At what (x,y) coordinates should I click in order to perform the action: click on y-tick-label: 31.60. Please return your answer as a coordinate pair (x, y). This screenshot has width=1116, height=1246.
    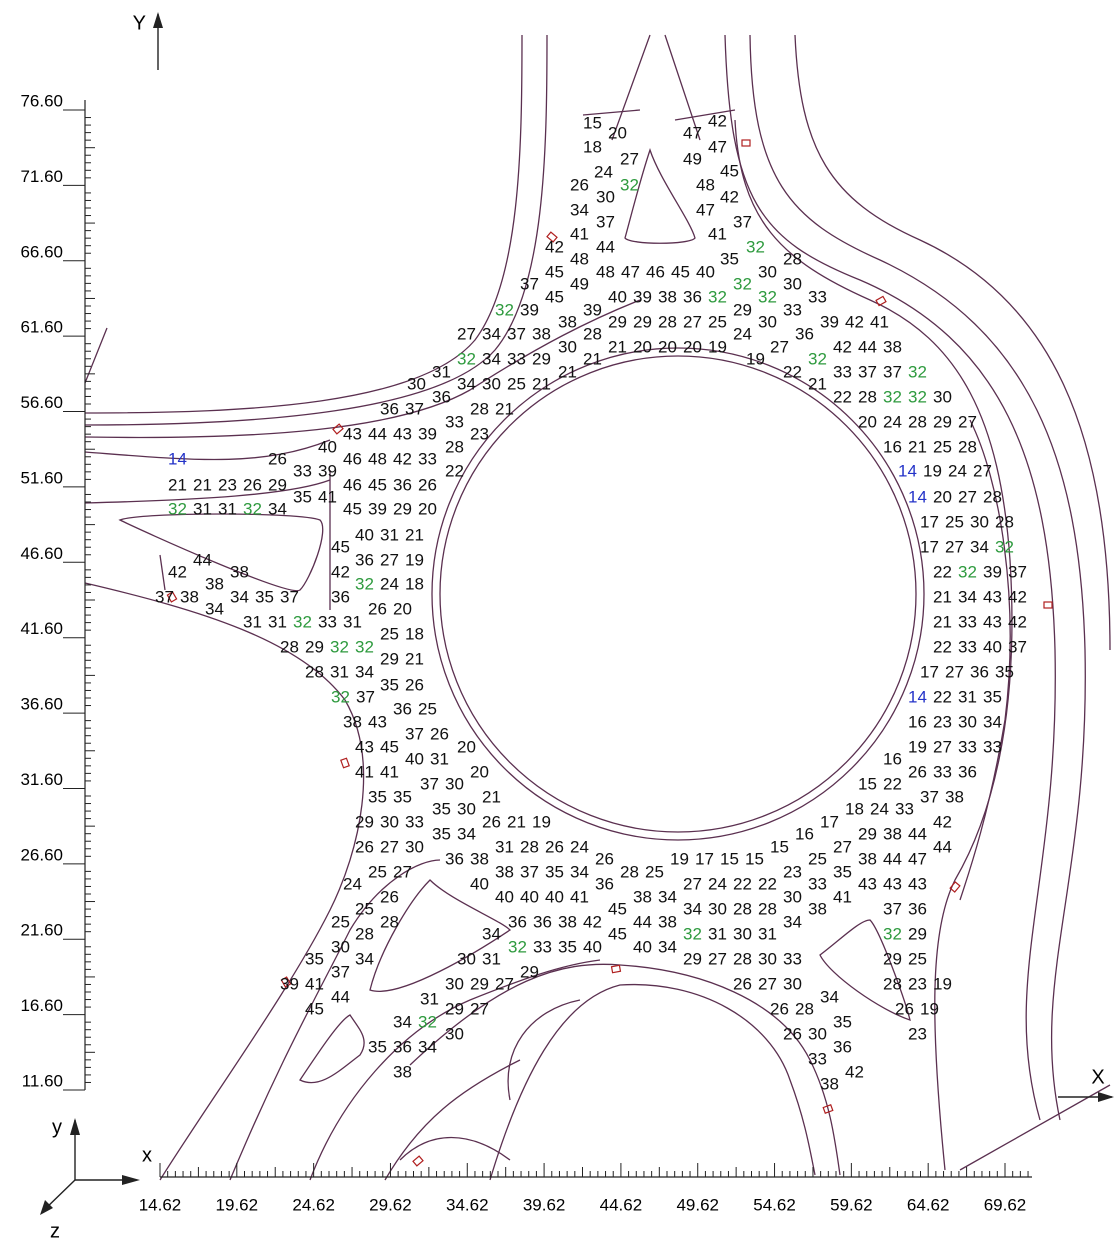
    Looking at the image, I should click on (41, 779).